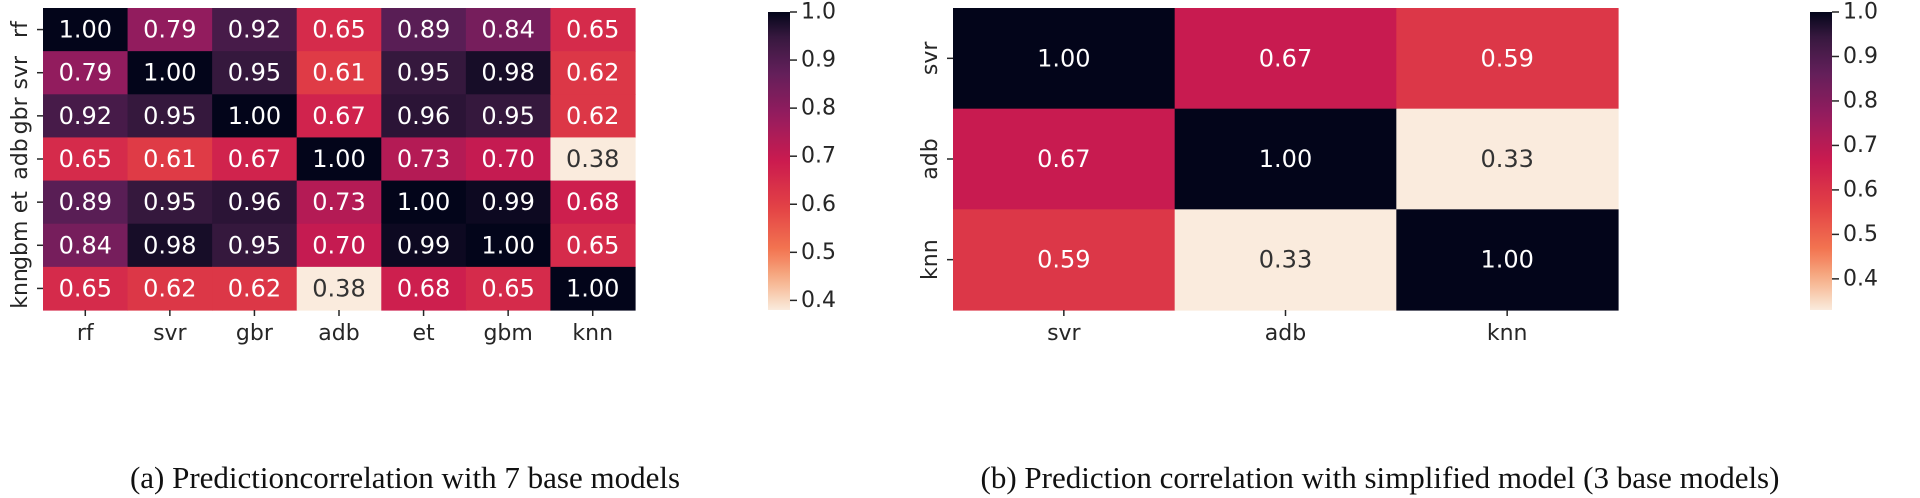 This screenshot has width=1920, height=498. What do you see at coordinates (20, 72) in the screenshot?
I see `y-tick-label: svr` at bounding box center [20, 72].